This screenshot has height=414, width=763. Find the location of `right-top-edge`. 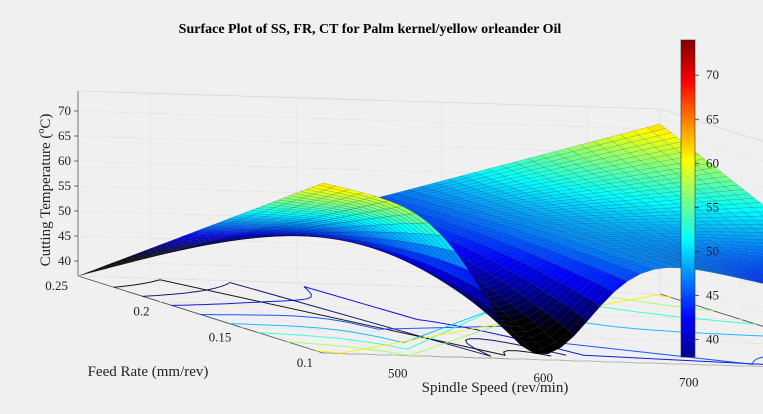

right-top-edge is located at coordinates (711, 125).